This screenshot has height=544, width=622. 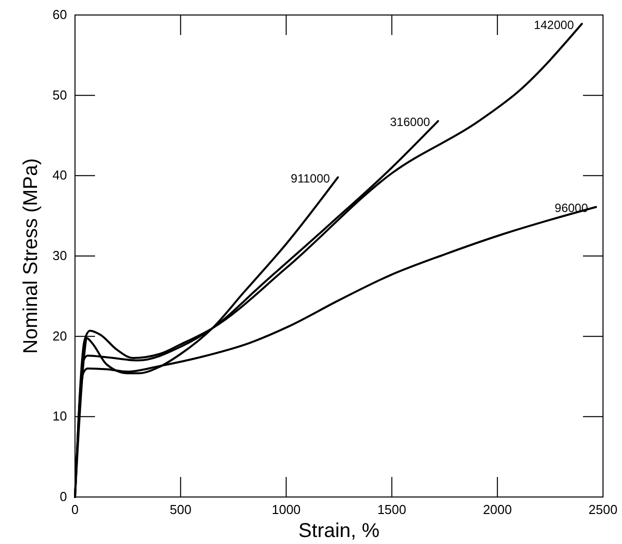 I want to click on y-tick-label: 10, so click(x=59, y=416).